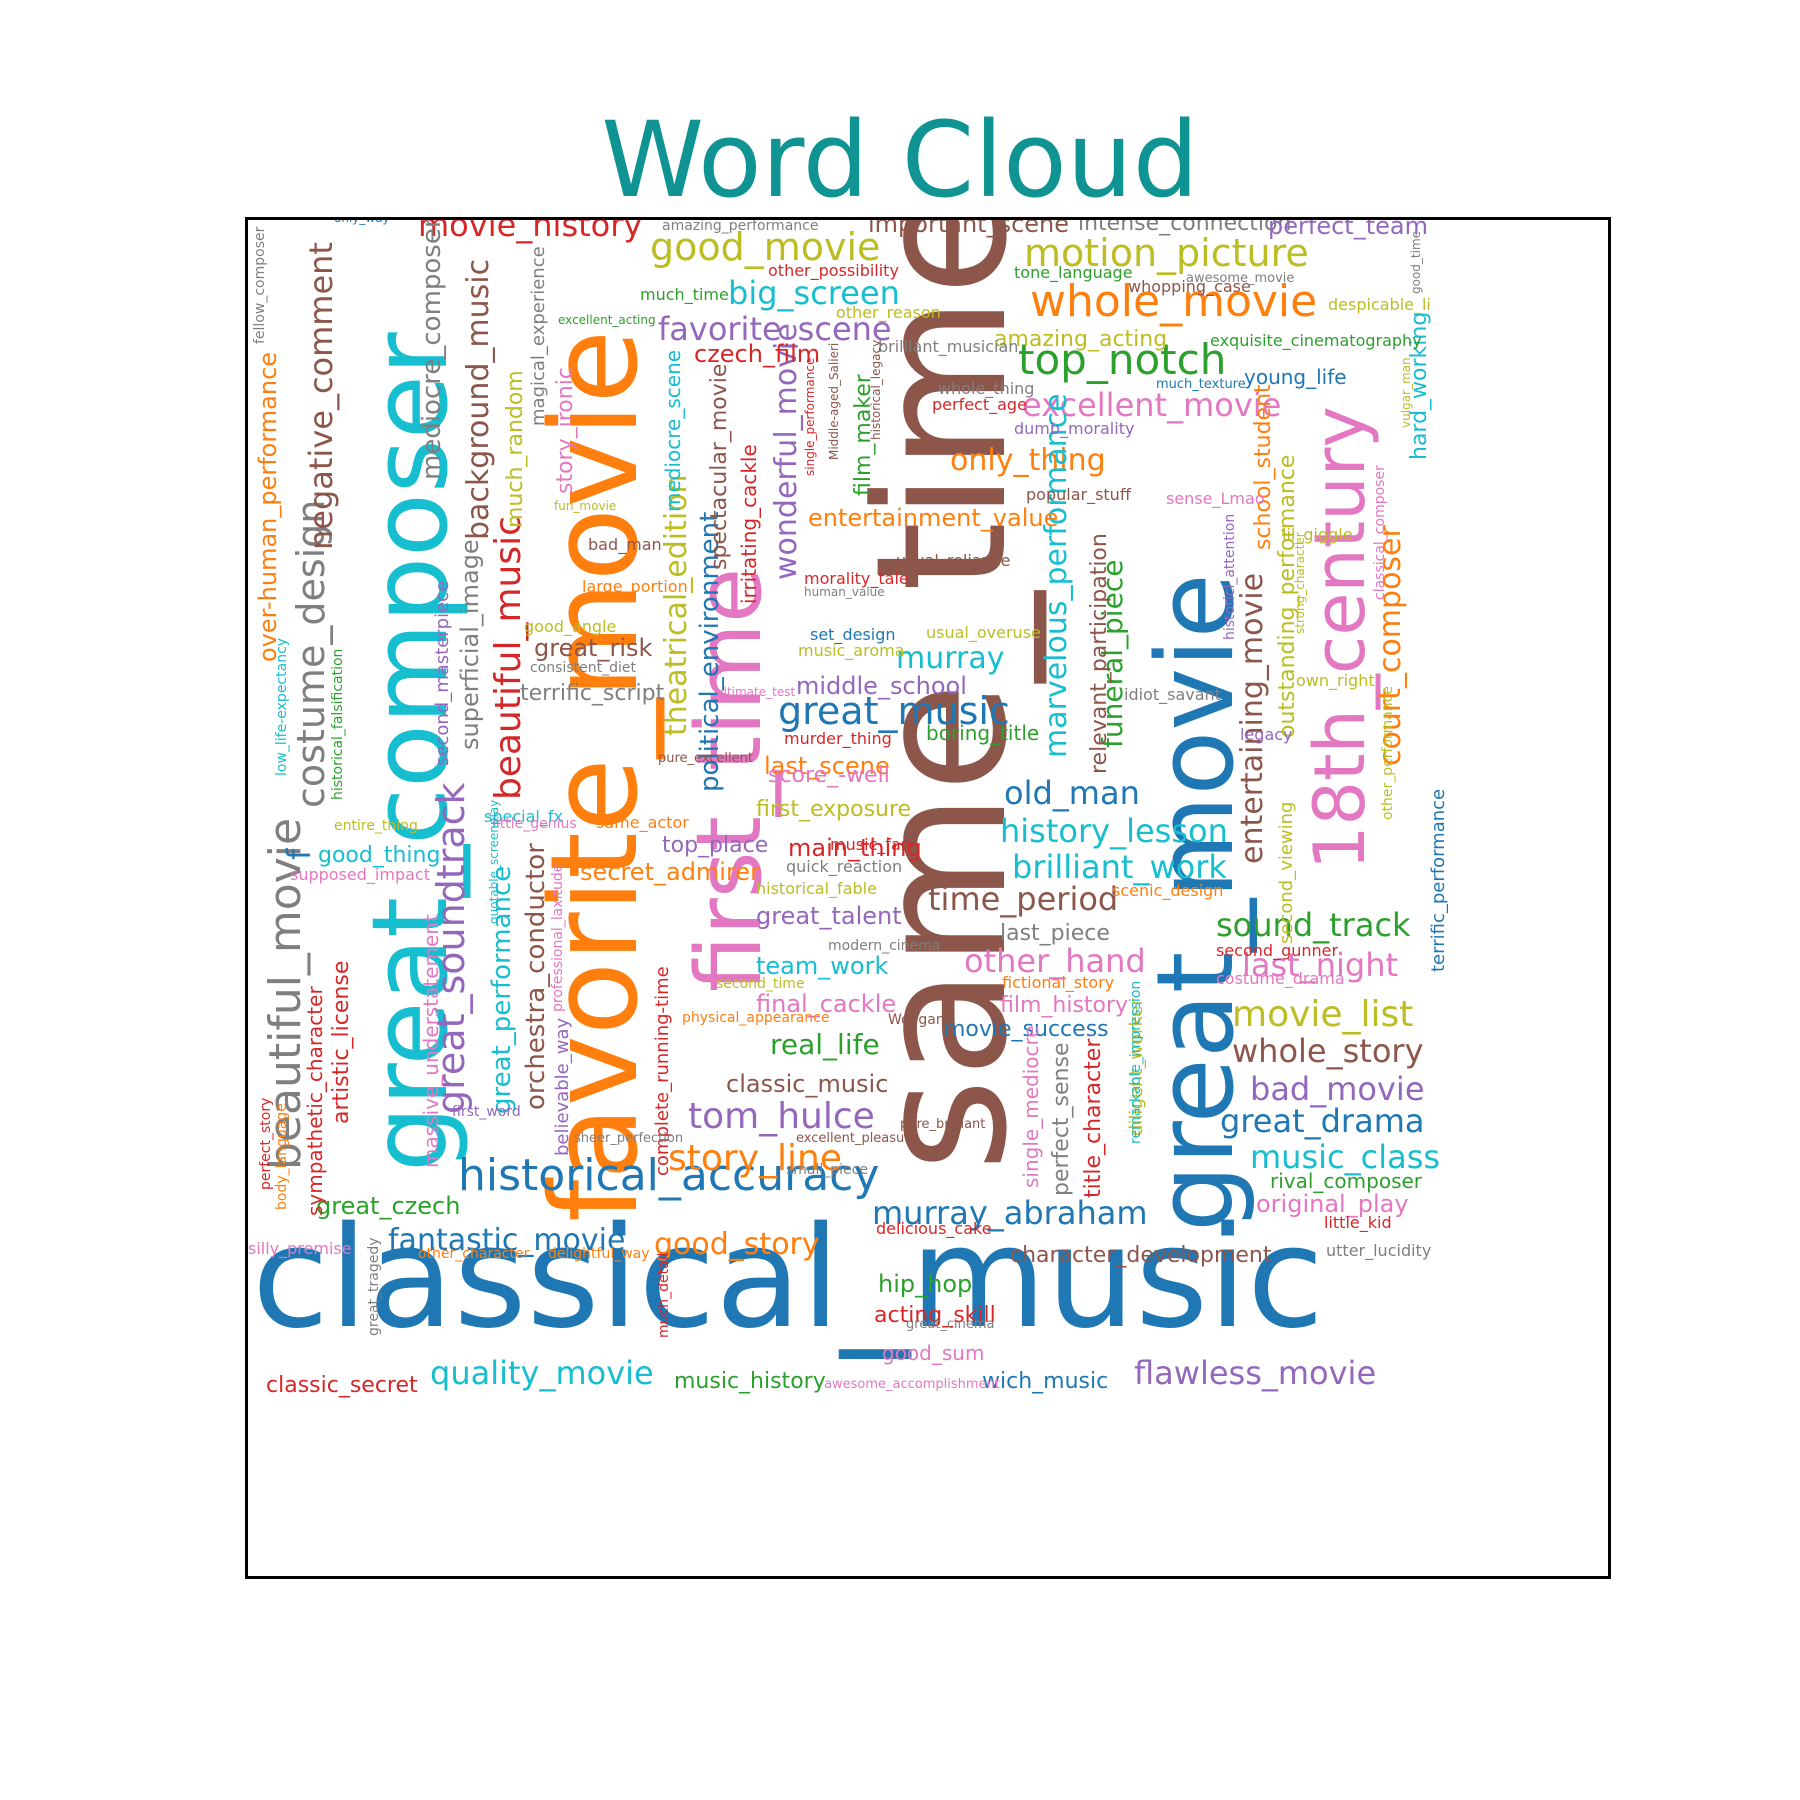  What do you see at coordinates (1317, 535) in the screenshot?
I see `word-lil-giggle: lil_giggle` at bounding box center [1317, 535].